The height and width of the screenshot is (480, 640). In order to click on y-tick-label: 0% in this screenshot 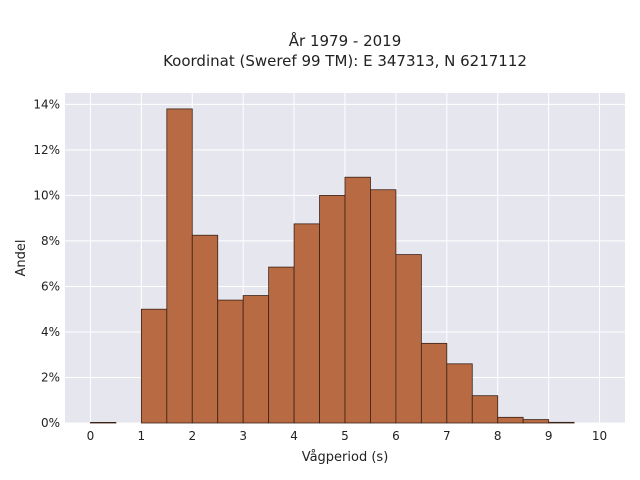, I will do `click(50, 423)`.